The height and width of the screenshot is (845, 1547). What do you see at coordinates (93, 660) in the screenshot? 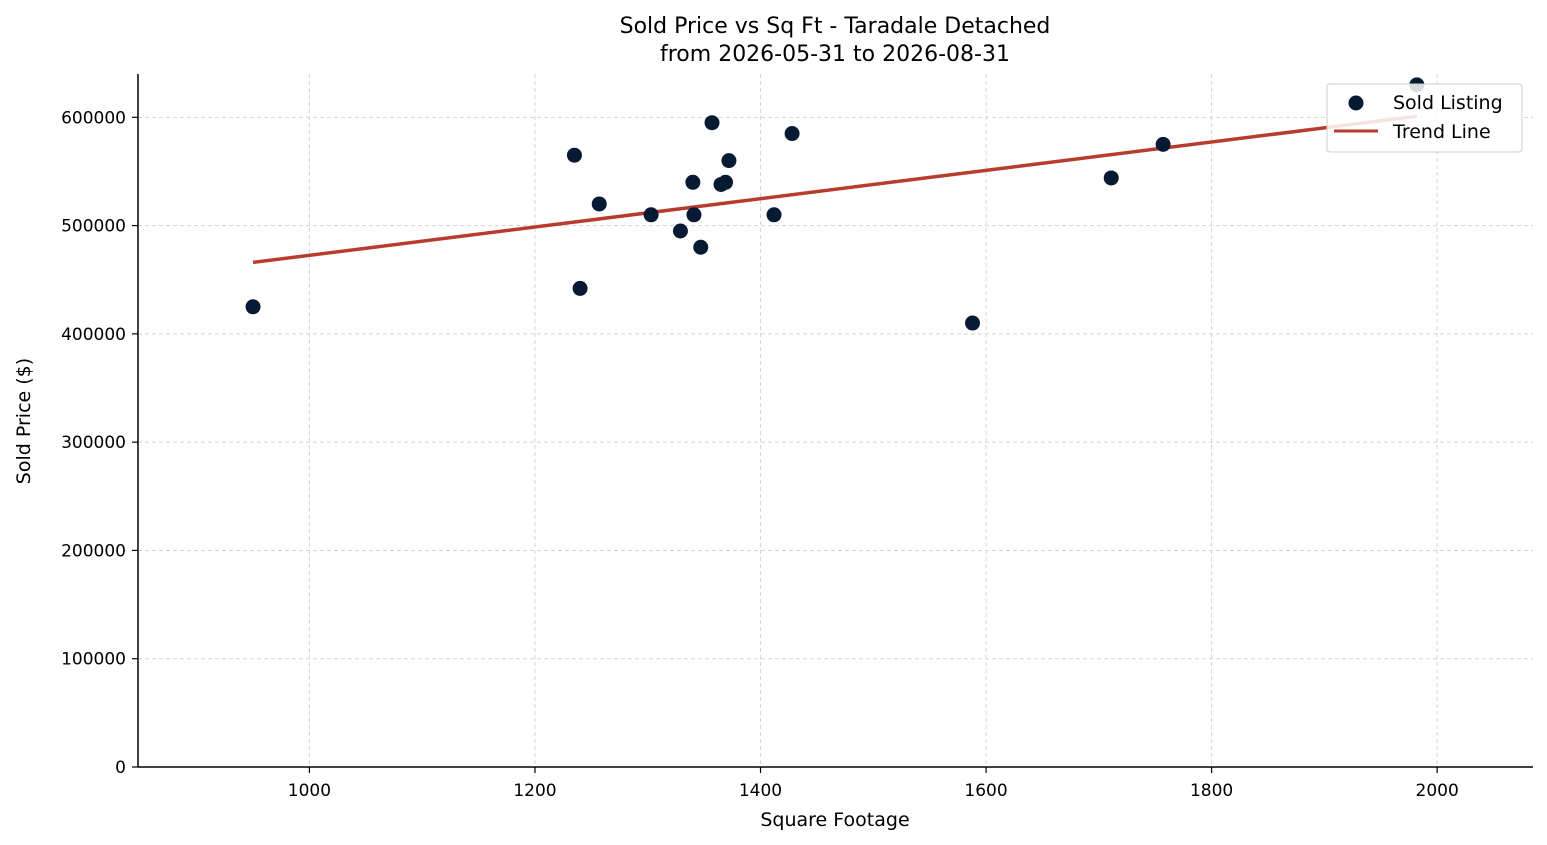
I see `y-tick-label: 100000` at bounding box center [93, 660].